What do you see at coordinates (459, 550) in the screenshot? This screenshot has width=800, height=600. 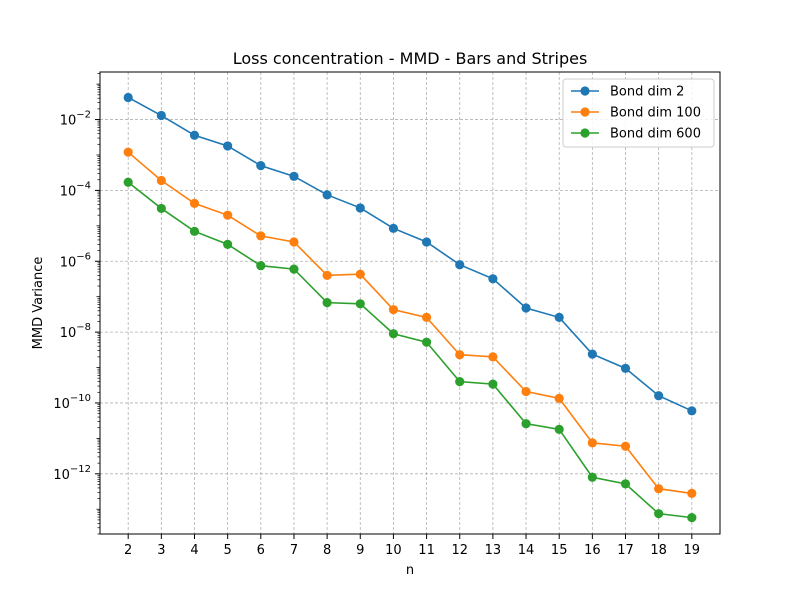 I see `x-tick-label: 12` at bounding box center [459, 550].